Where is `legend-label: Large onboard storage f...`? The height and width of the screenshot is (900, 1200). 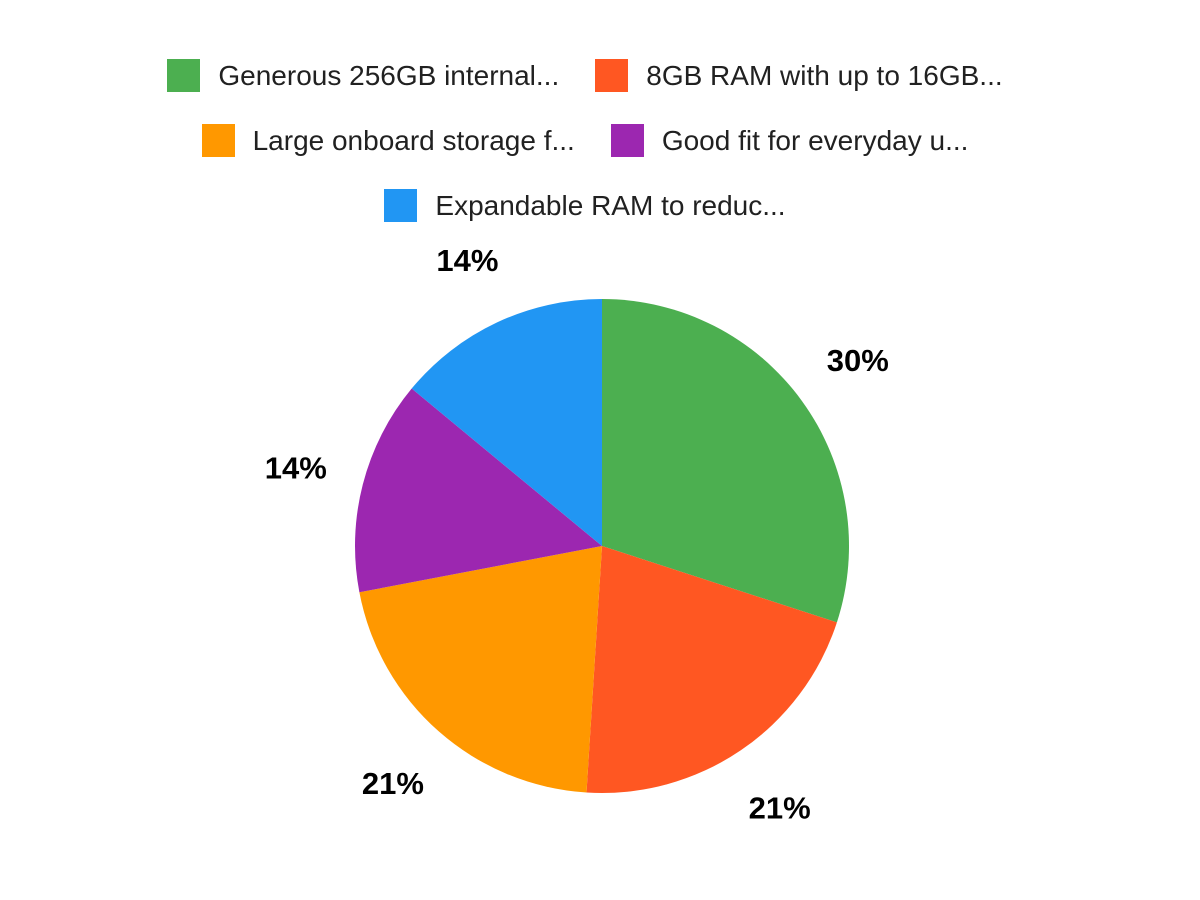 legend-label: Large onboard storage f... is located at coordinates (413, 140).